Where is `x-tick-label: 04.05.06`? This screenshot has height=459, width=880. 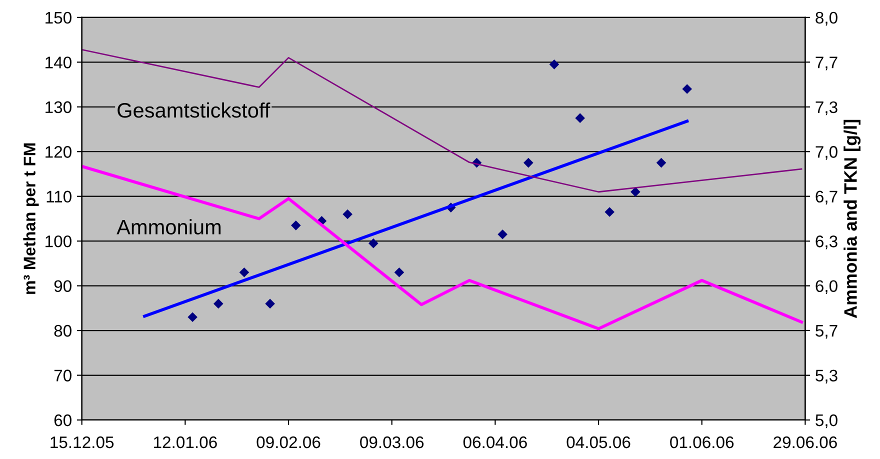
x-tick-label: 04.05.06 is located at coordinates (598, 442).